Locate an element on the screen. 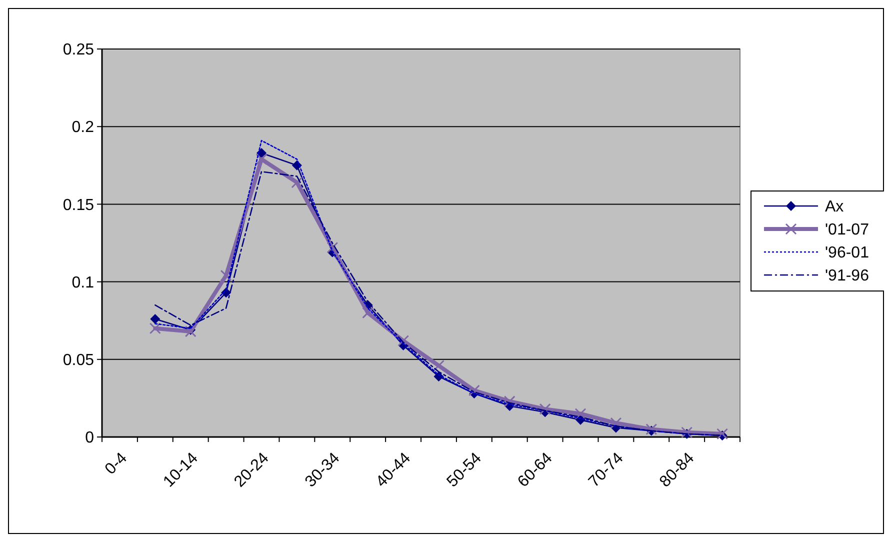 The image size is (896, 544). y-tick-label: 0.25 is located at coordinates (78, 50).